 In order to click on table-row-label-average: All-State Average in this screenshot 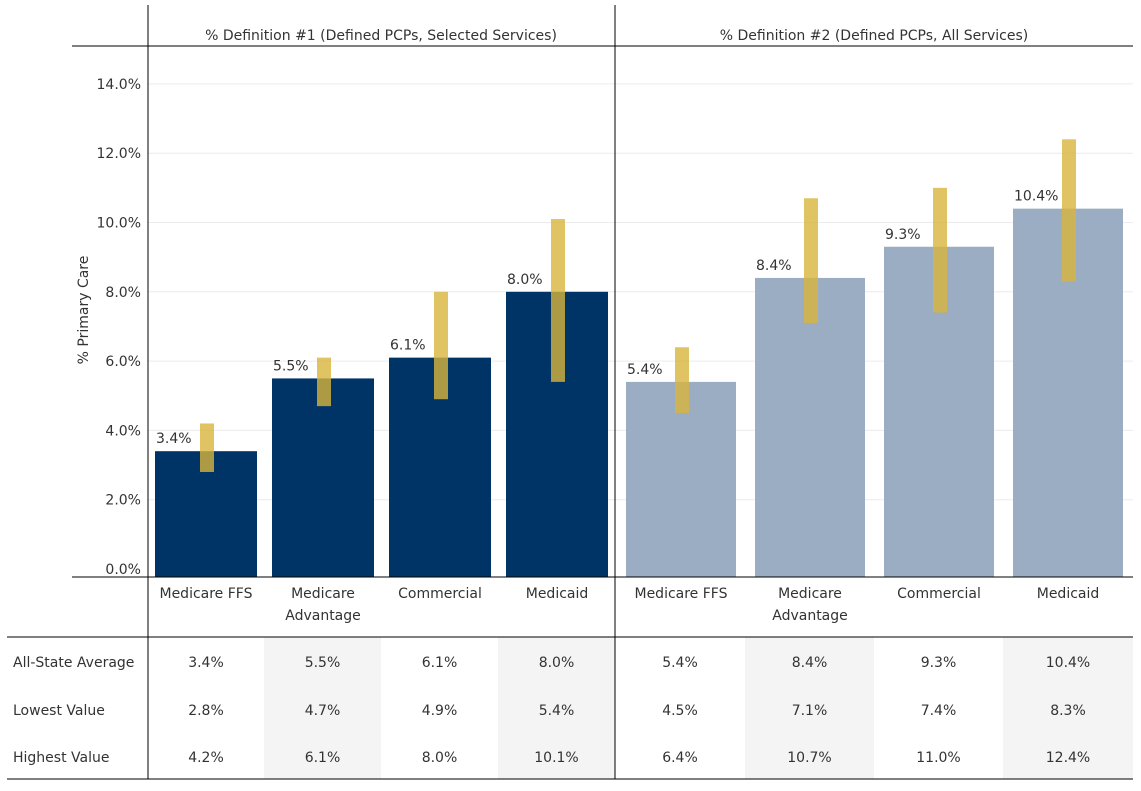, I will do `click(73, 663)`.